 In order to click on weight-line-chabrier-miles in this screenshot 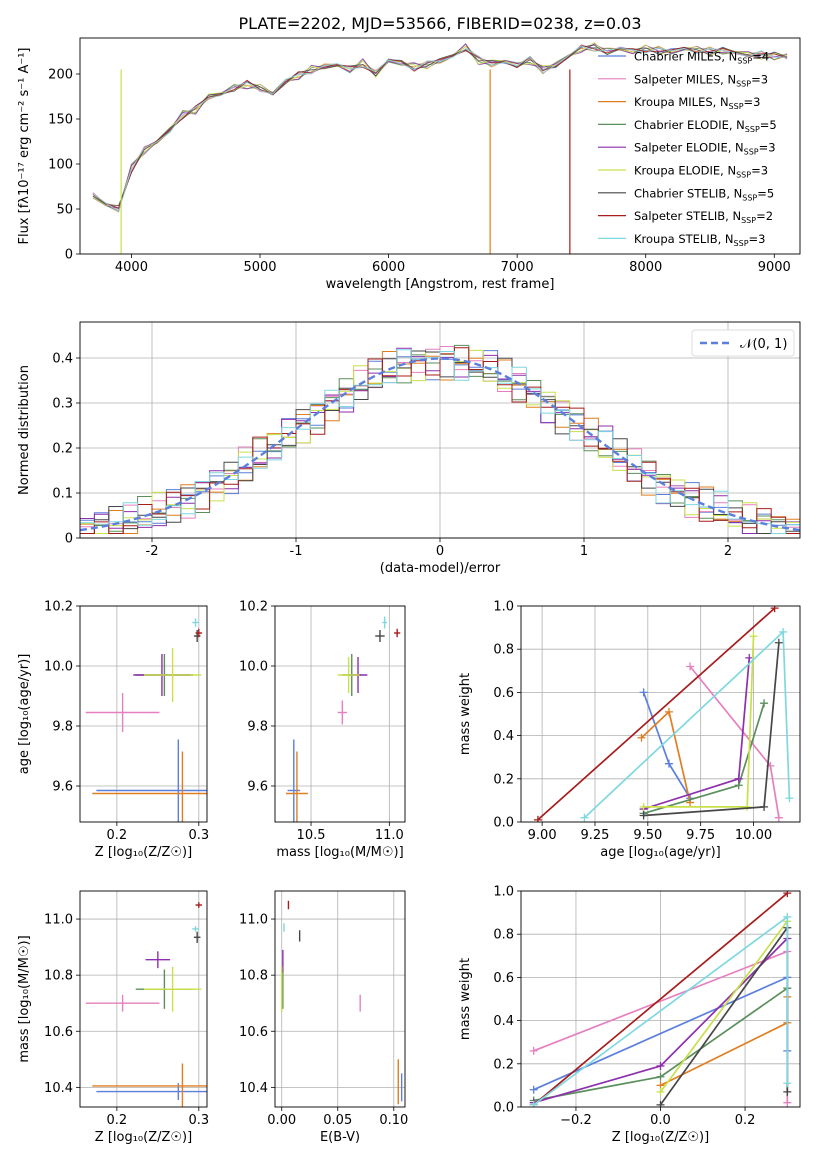, I will do `click(666, 745)`.